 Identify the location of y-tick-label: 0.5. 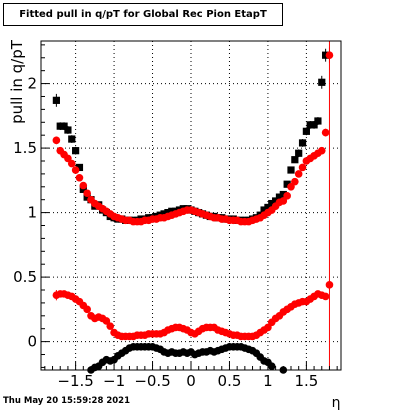
(25, 277).